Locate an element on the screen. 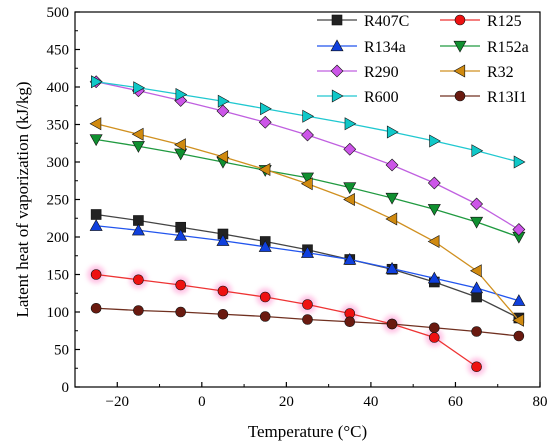 Image resolution: width=550 pixels, height=447 pixels. y-tick-label: 250 is located at coordinates (58, 201).